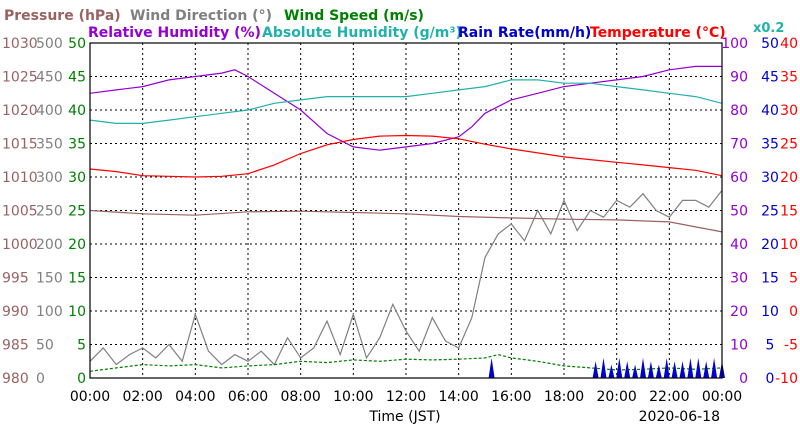  Describe the element at coordinates (770, 379) in the screenshot. I see `rain-rate-tick-label: 0` at that location.